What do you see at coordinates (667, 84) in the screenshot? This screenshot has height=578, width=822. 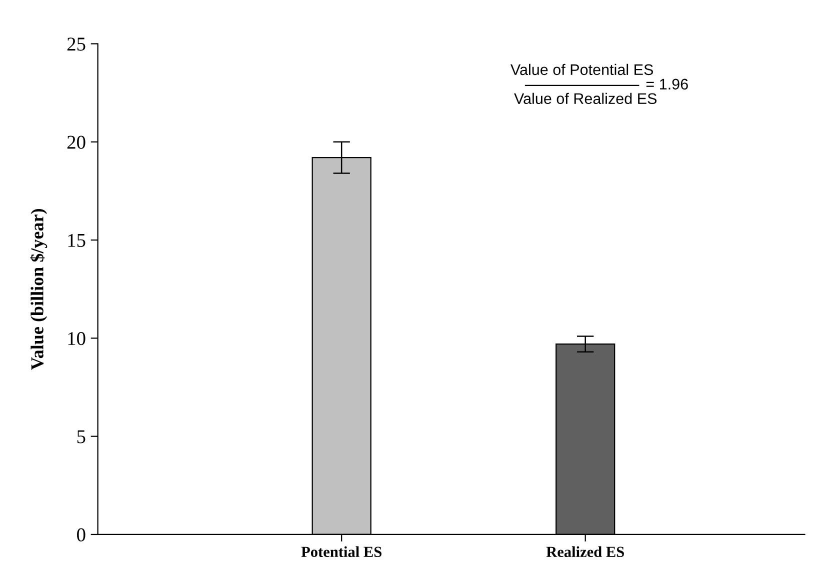 I see `annotation: = 1.96` at bounding box center [667, 84].